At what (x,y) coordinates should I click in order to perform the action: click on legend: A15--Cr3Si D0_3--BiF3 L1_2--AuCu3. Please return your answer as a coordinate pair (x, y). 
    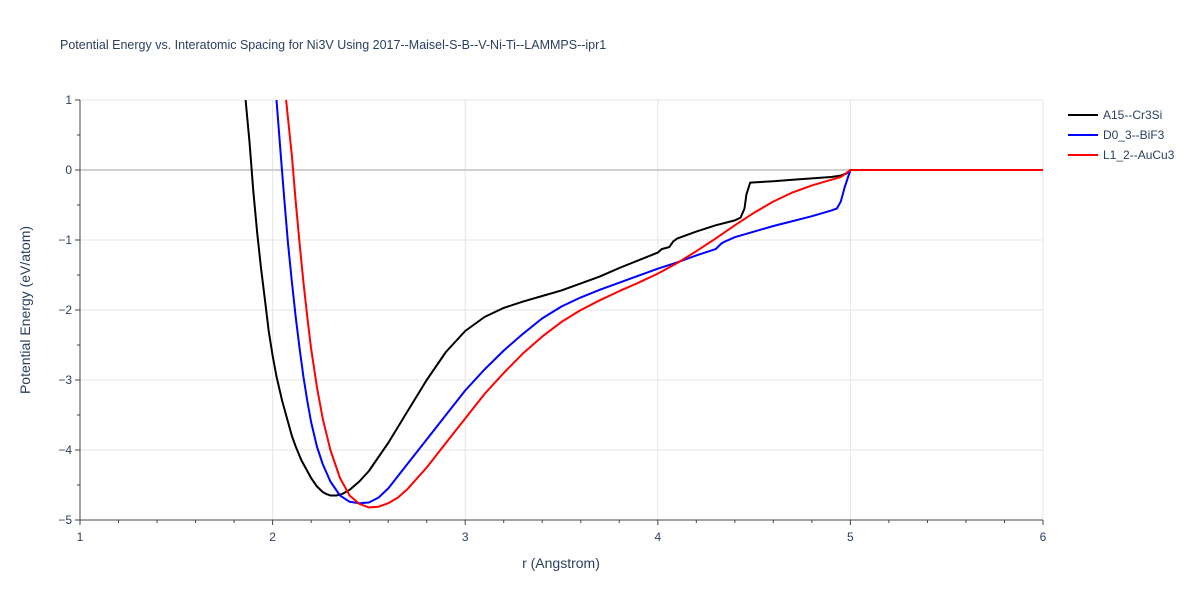
    Looking at the image, I should click on (1121, 135).